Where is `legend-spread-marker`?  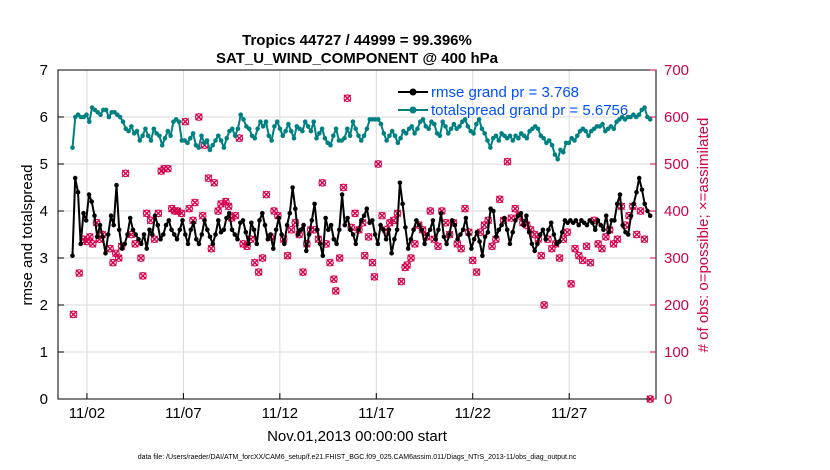
legend-spread-marker is located at coordinates (413, 110).